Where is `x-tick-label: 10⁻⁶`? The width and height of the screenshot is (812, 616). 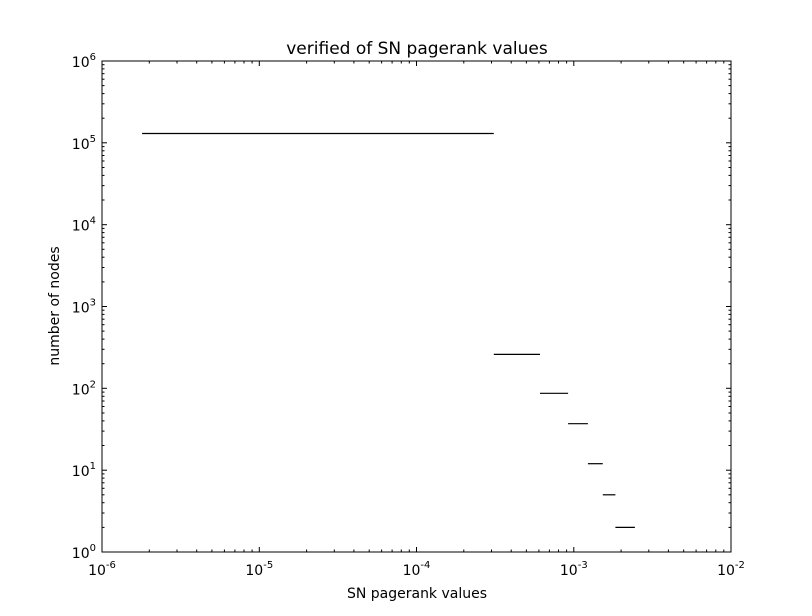 x-tick-label: 10⁻⁶ is located at coordinates (102, 569).